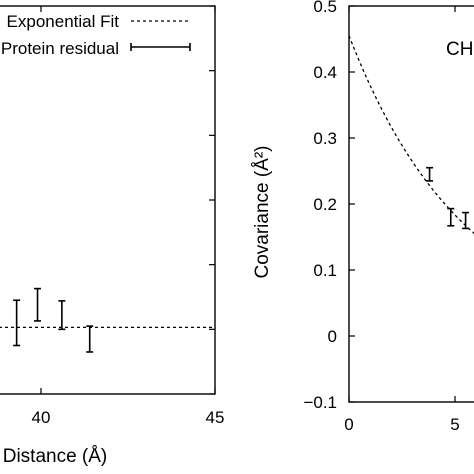 The height and width of the screenshot is (474, 474). What do you see at coordinates (41, 417) in the screenshot?
I see `x-tick-label: 40` at bounding box center [41, 417].